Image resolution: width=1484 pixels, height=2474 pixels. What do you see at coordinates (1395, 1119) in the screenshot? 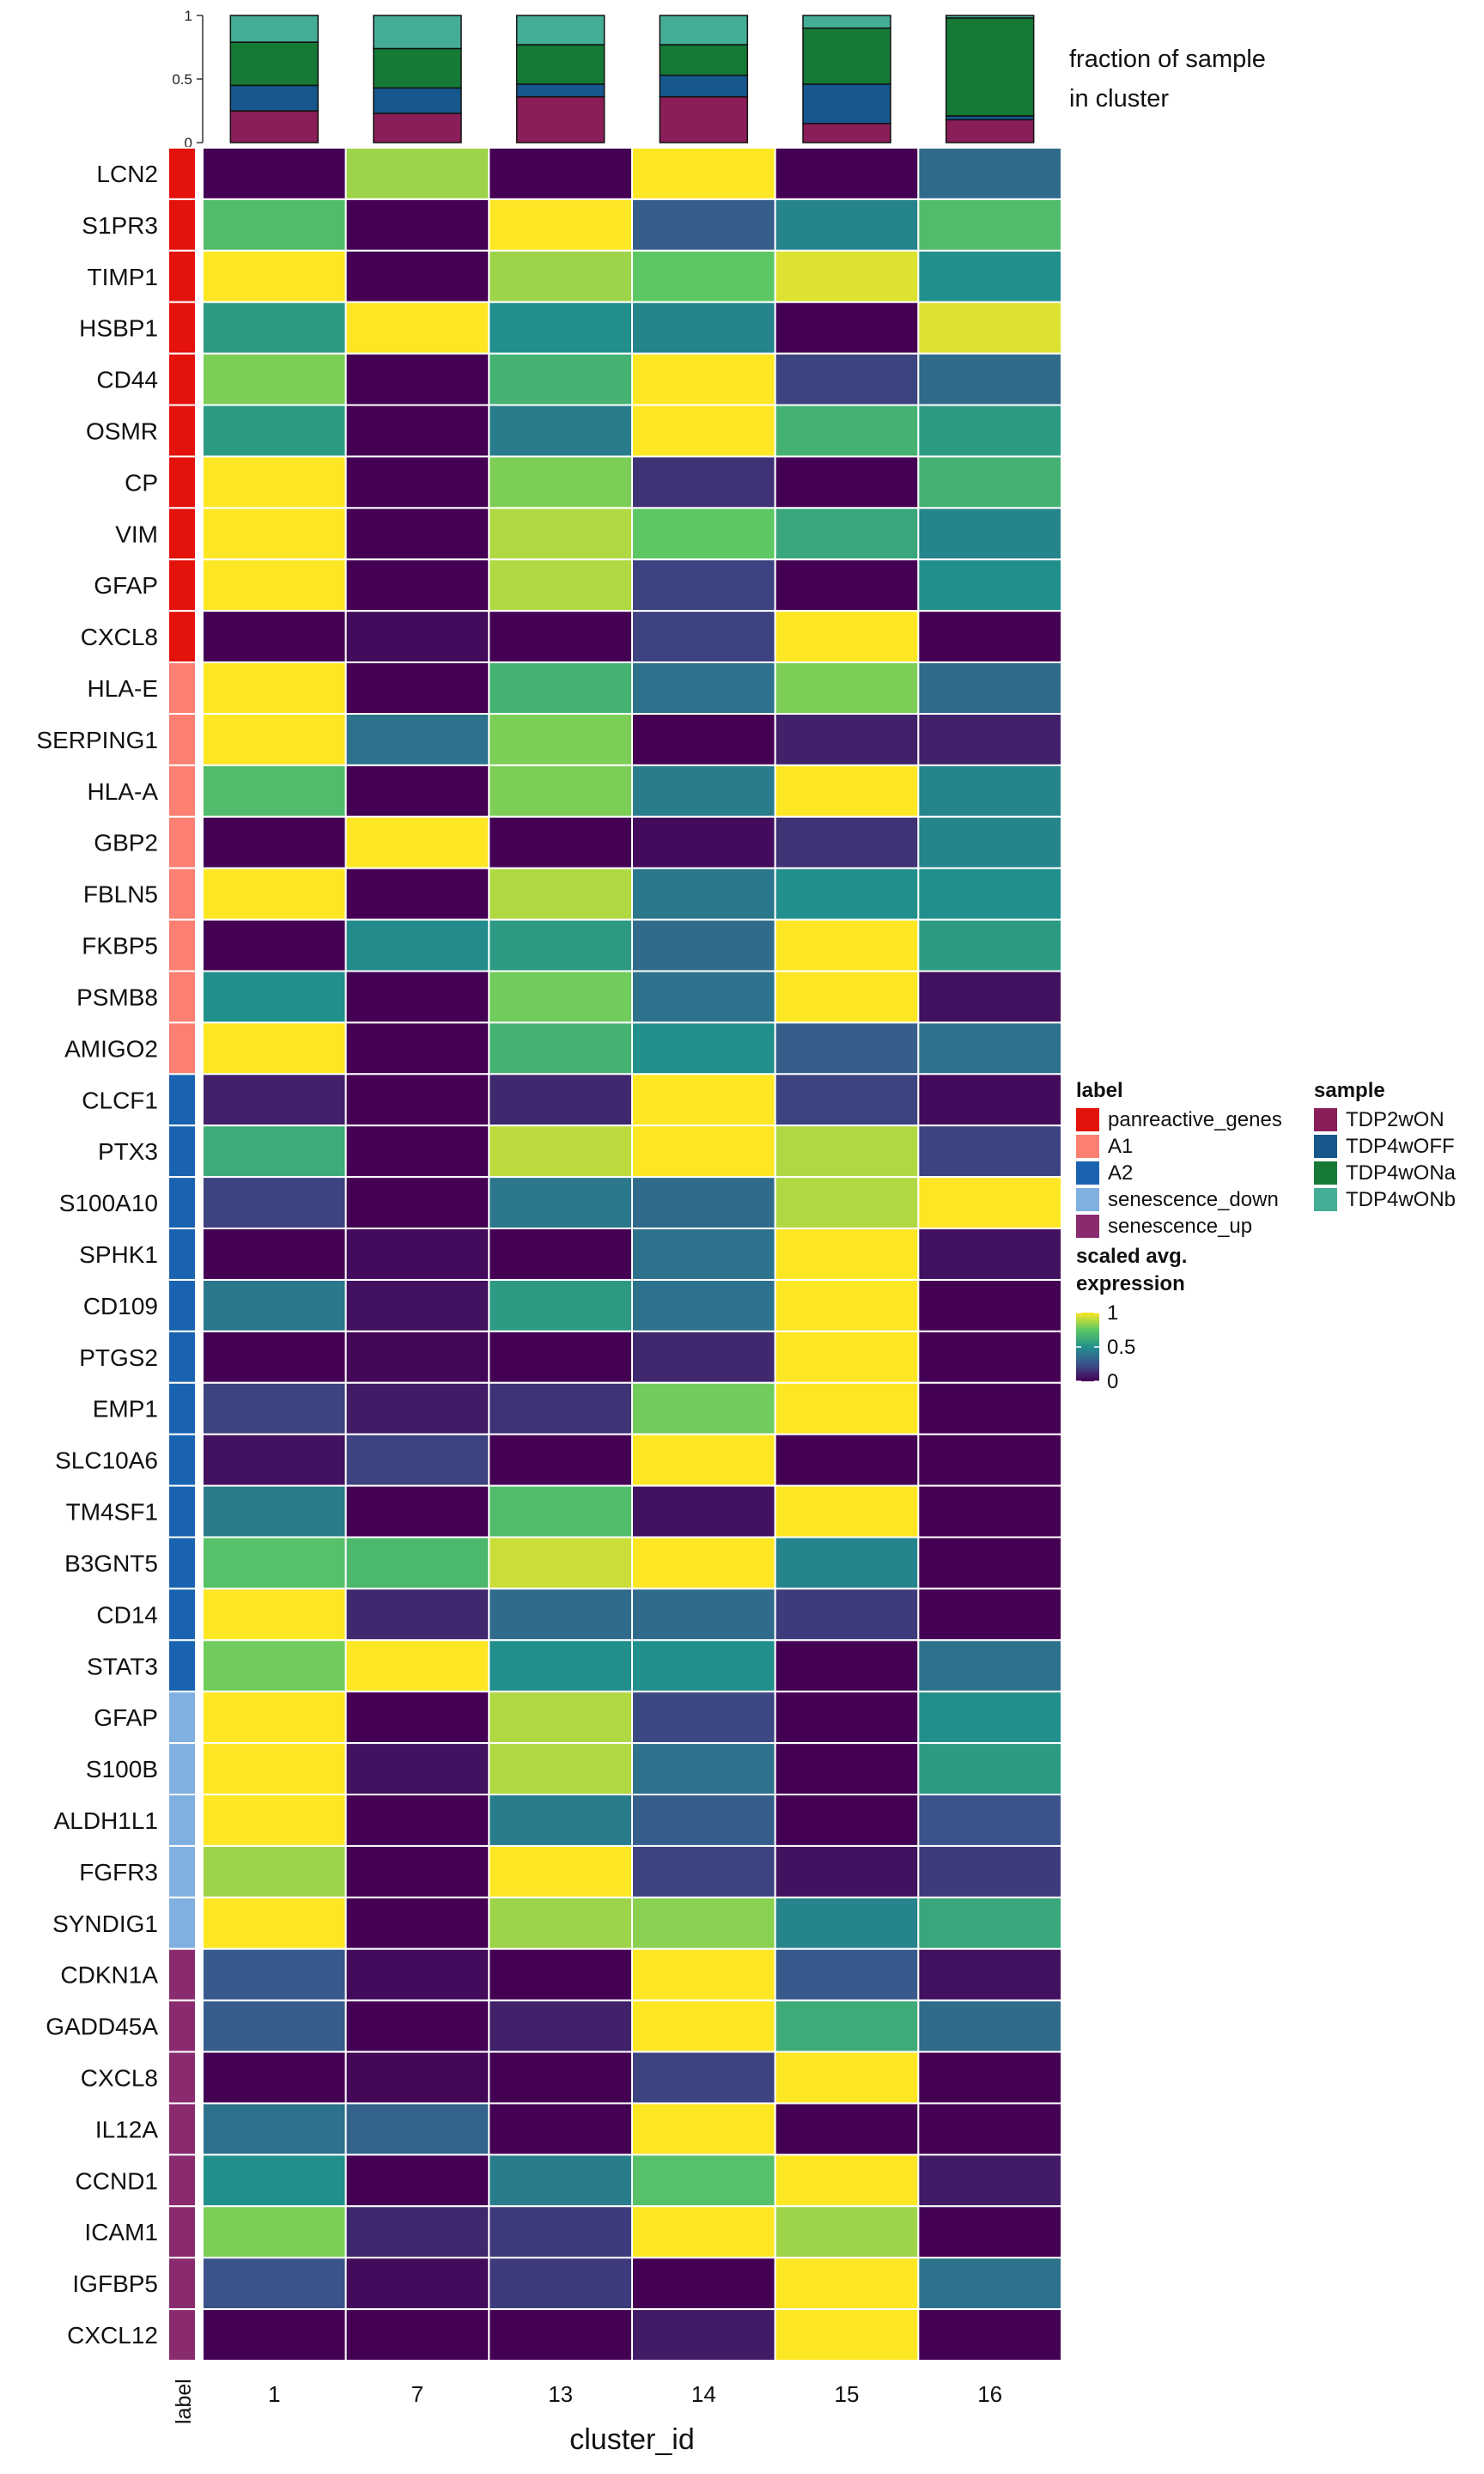
I see `legend-sample-entry: TDP2wON` at bounding box center [1395, 1119].